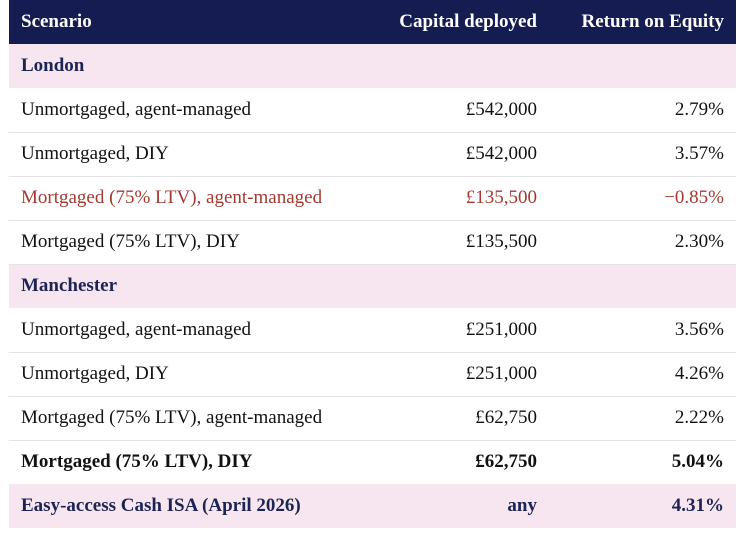 The width and height of the screenshot is (753, 537). Describe the element at coordinates (56, 21) in the screenshot. I see `header-scenario: Scenario` at that location.